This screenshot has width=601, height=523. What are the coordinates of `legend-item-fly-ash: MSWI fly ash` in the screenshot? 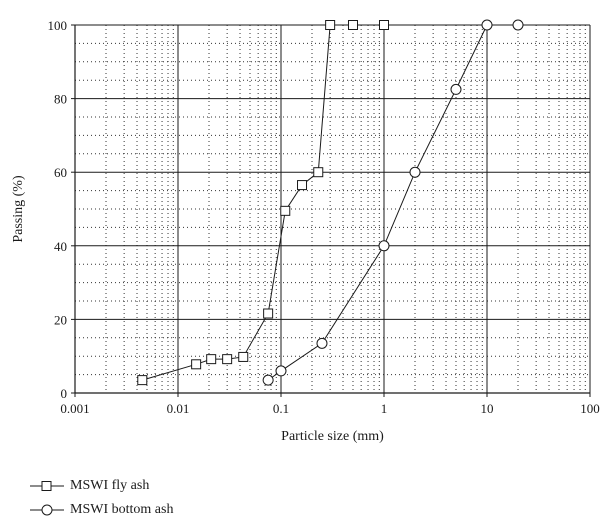 It's located at (100, 486).